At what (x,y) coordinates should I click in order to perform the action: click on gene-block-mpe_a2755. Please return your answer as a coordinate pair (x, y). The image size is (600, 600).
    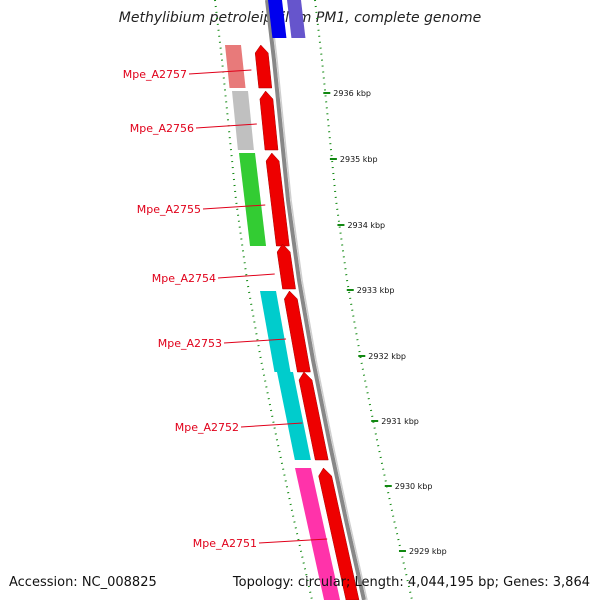
    Looking at the image, I should click on (253, 199).